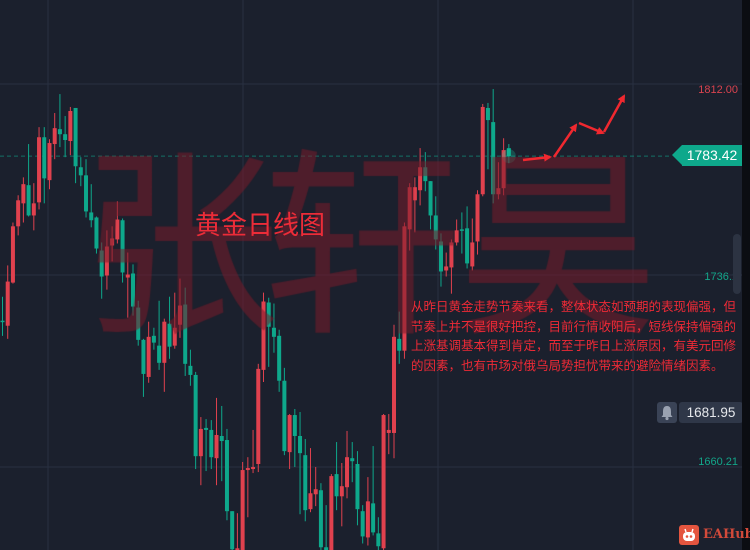  I want to click on last-price-tag: 1783.42, so click(707, 155).